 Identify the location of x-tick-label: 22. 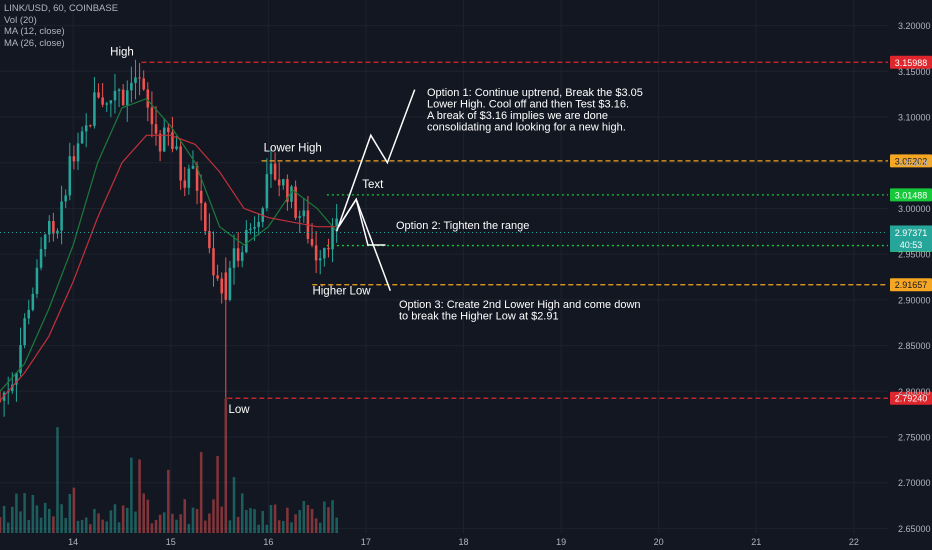
(854, 542).